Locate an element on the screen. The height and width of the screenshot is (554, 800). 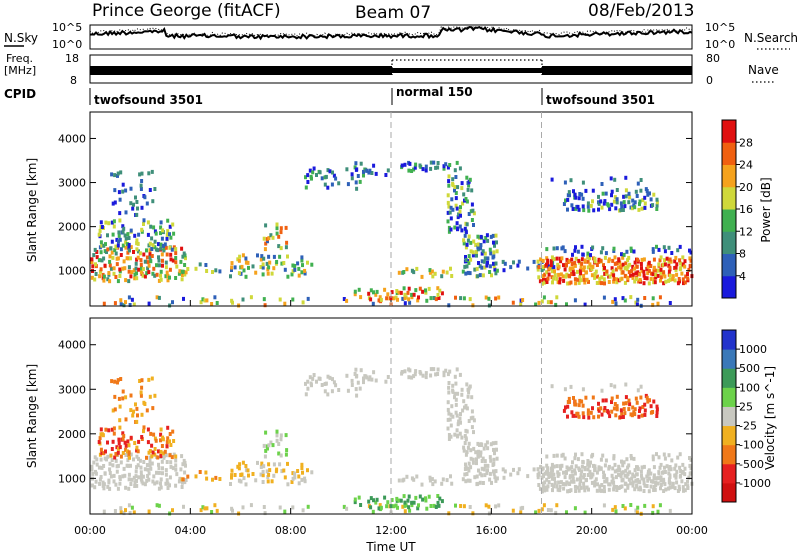
y-tick-label: 1000 is located at coordinates (72, 271).